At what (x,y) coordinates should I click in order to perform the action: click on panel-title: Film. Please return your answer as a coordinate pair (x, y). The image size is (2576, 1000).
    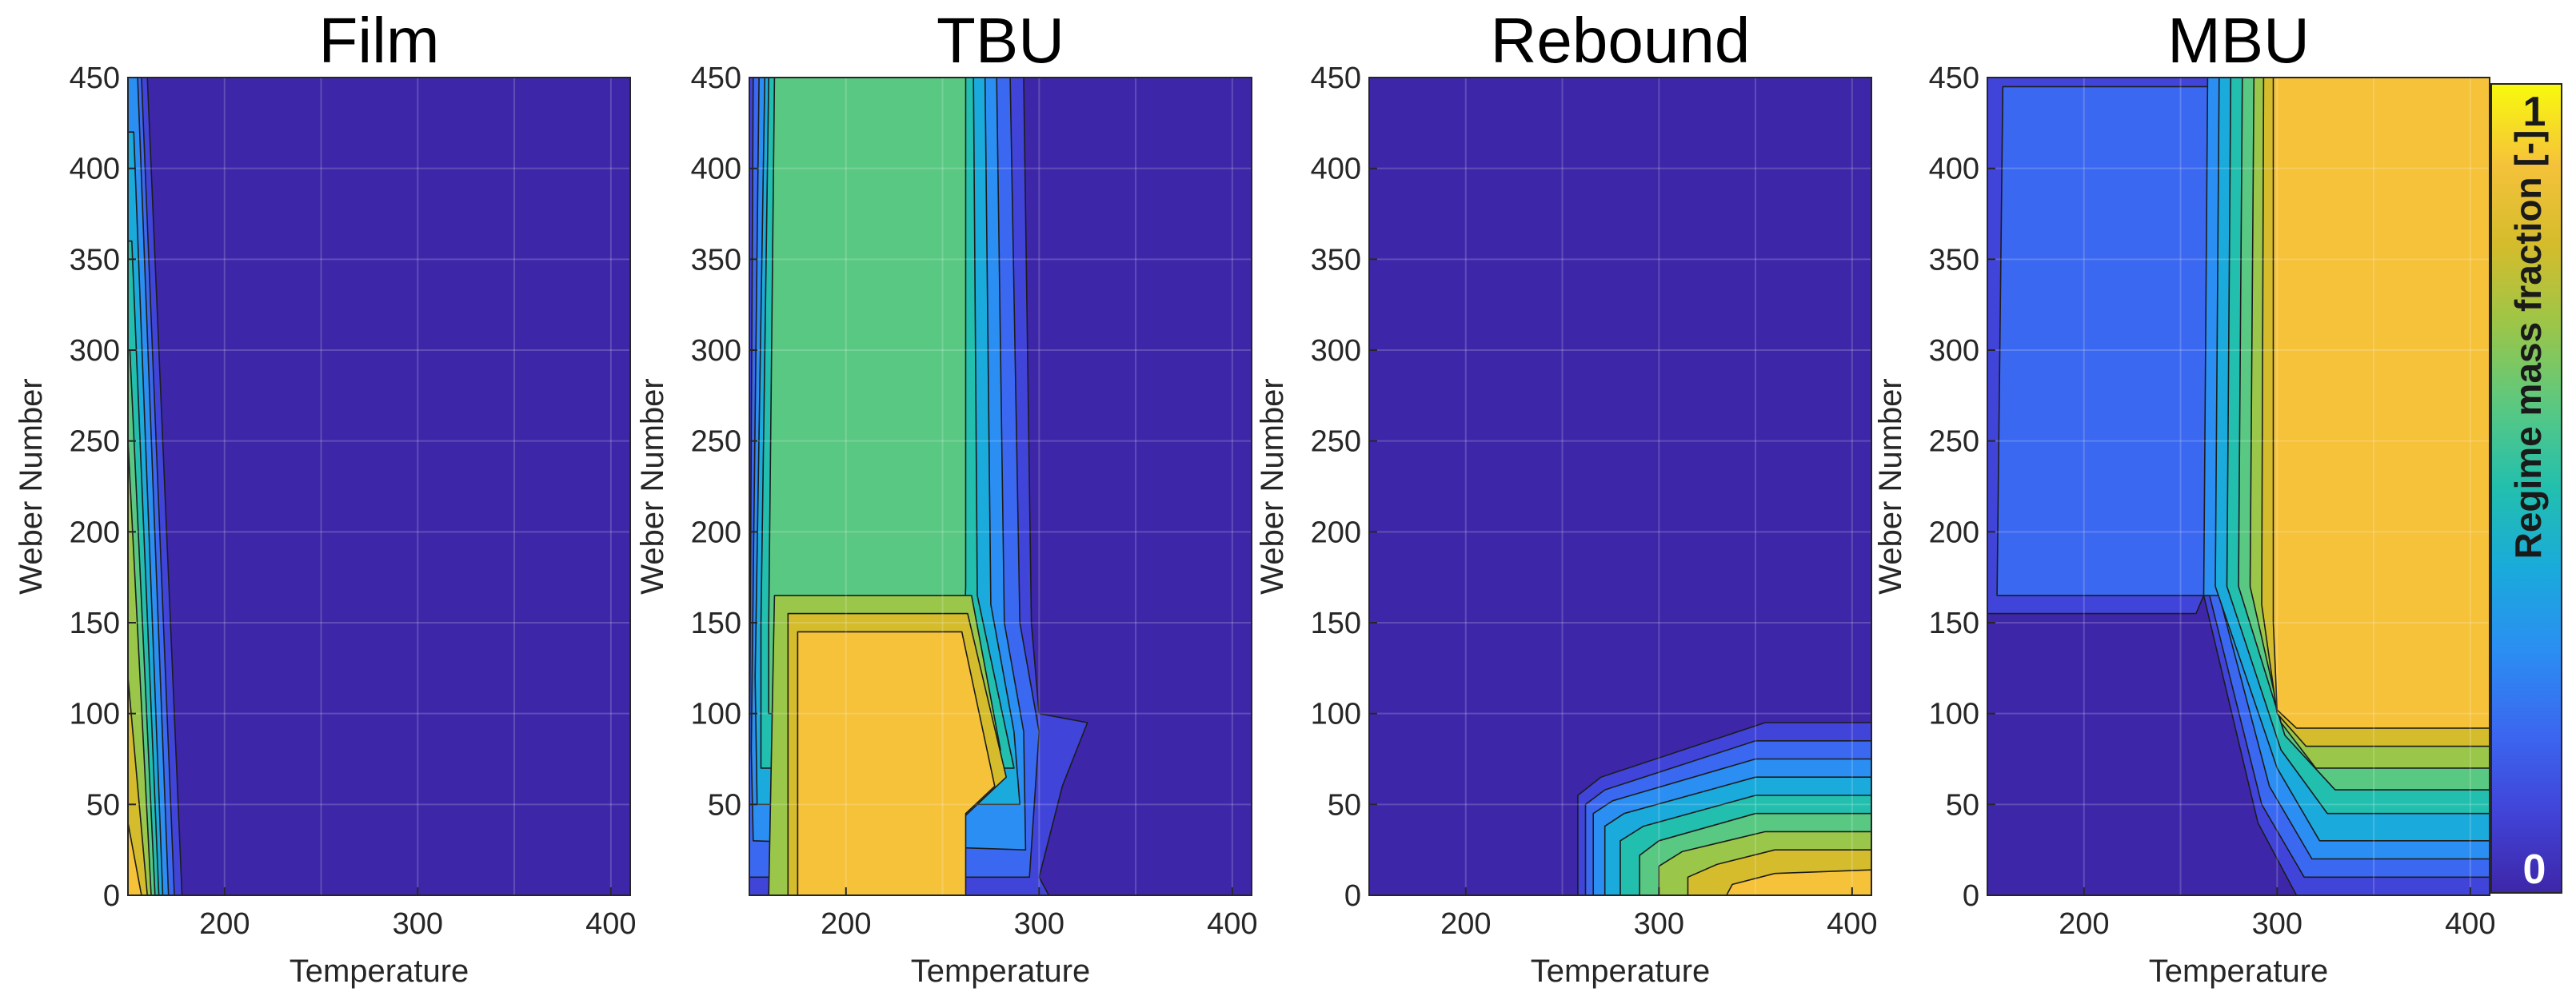
    Looking at the image, I should click on (379, 40).